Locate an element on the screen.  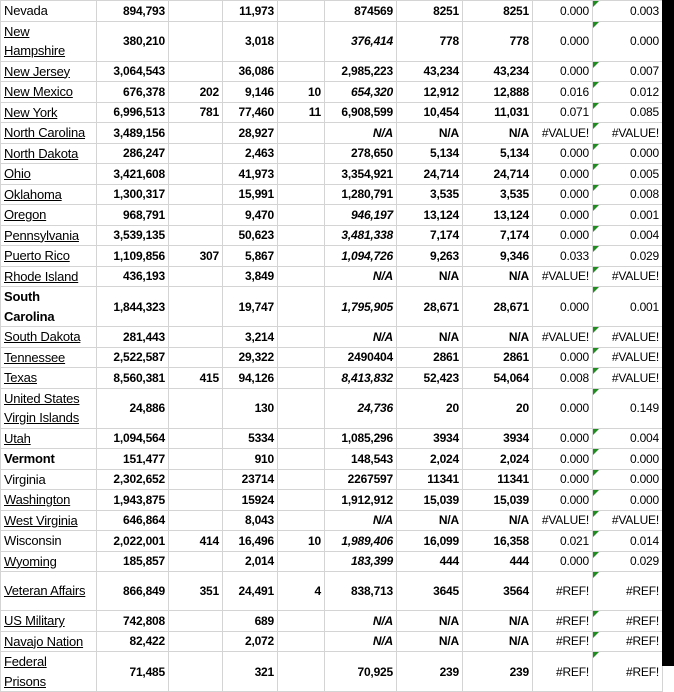
hyperlink-name: Veteran Affairs is located at coordinates (45, 591).